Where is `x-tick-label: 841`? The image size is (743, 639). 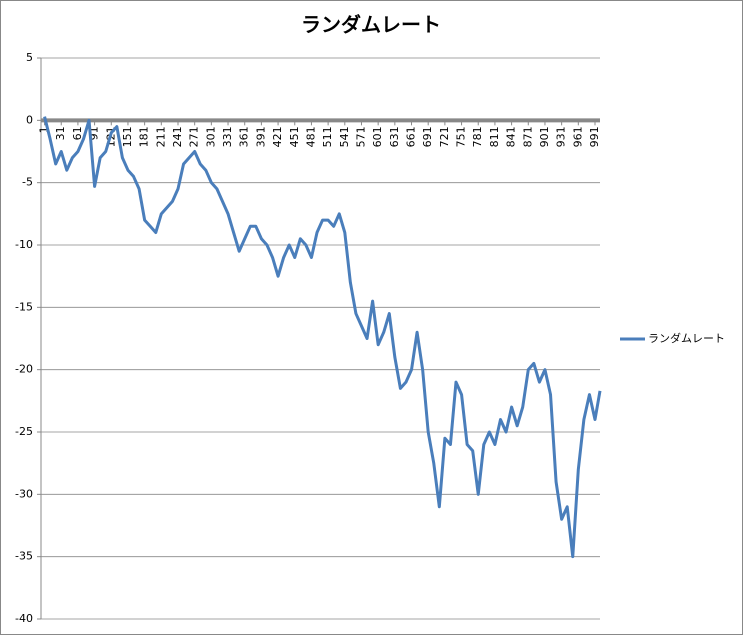 x-tick-label: 841 is located at coordinates (511, 136).